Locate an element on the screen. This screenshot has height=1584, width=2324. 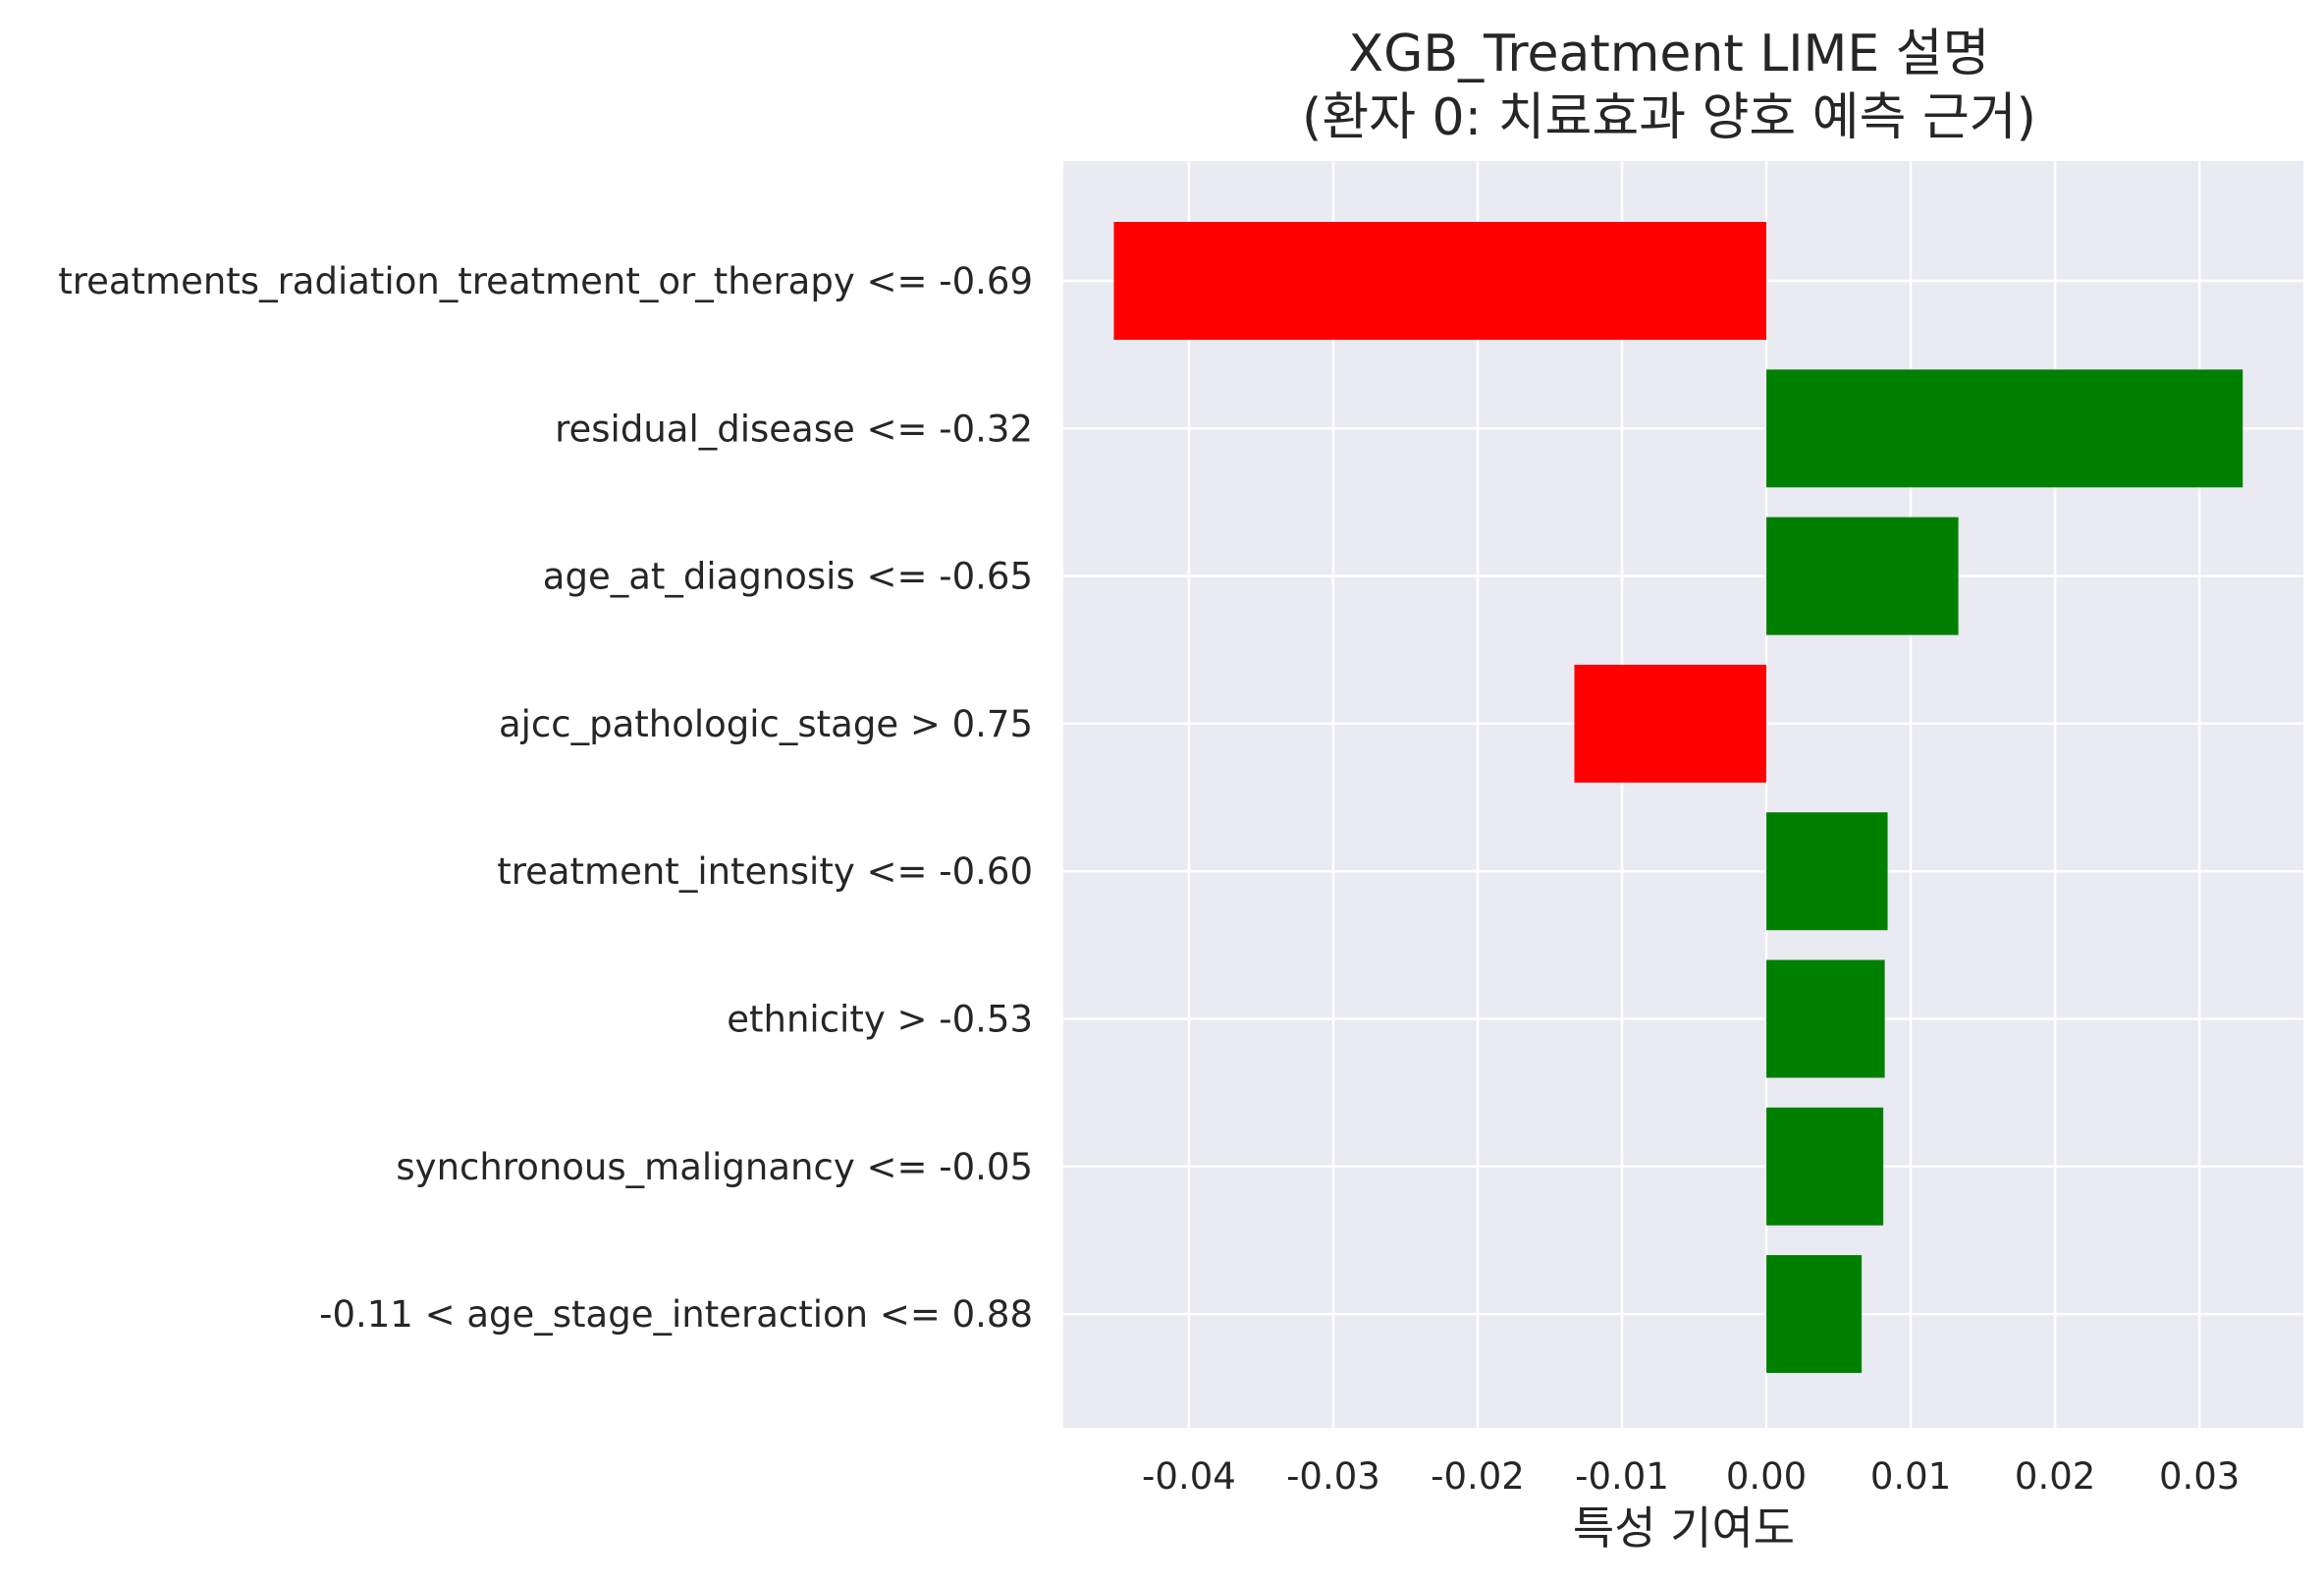
chart-title-line-2: (환자 0: 치료효과 양호 예측 근거) is located at coordinates (1669, 118).